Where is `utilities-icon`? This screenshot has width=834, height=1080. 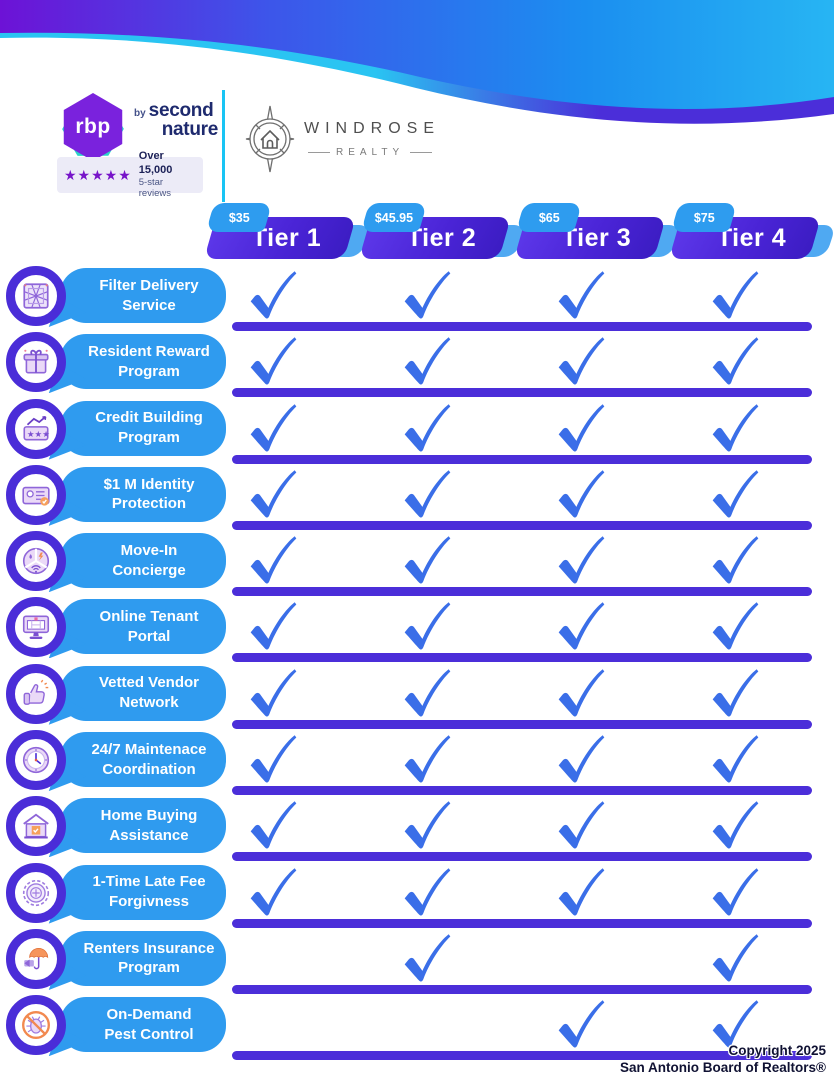
utilities-icon is located at coordinates (36, 561).